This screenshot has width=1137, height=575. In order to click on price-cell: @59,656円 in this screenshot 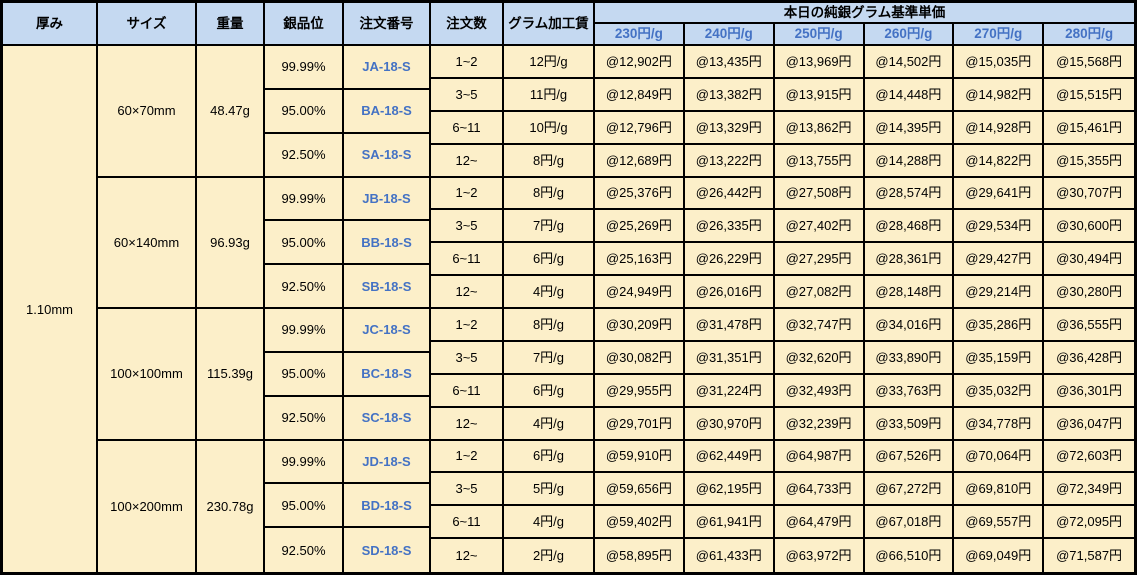, I will do `click(640, 490)`.